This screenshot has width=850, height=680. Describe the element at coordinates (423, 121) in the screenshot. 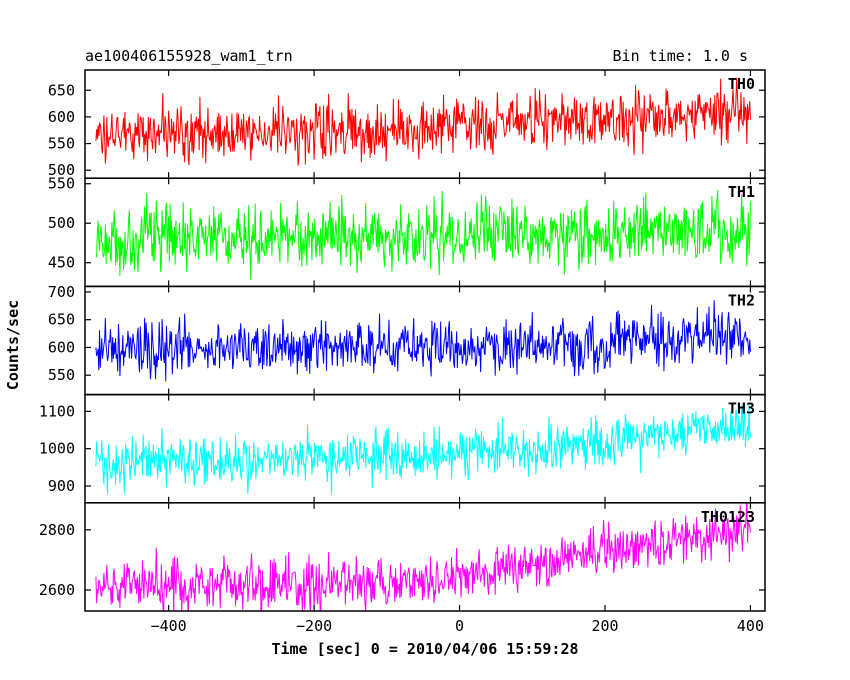

I see `series-line-th0` at that location.